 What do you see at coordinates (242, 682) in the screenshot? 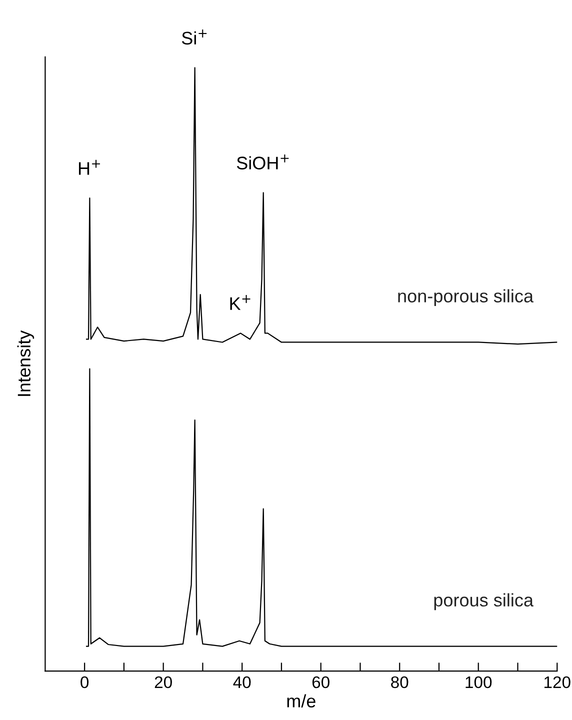
I see `x-tick-label: 40` at bounding box center [242, 682].